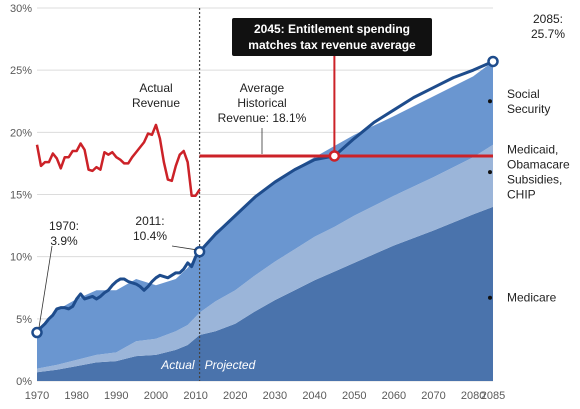 The width and height of the screenshot is (580, 409). Describe the element at coordinates (534, 180) in the screenshot. I see `legend-label-1: Subsidies,` at that location.